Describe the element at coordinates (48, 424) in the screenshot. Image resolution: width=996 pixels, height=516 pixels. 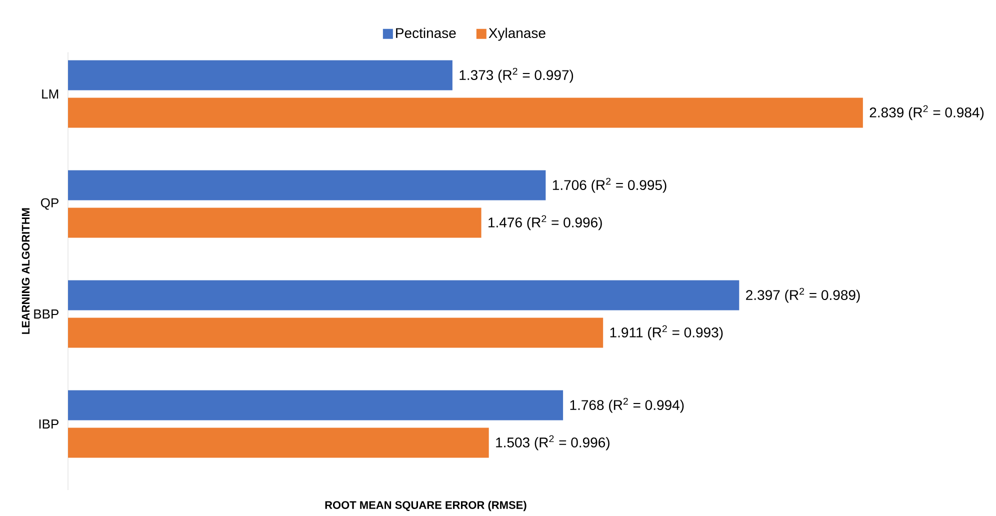
I see `y-tick-label: IBP` at that location.